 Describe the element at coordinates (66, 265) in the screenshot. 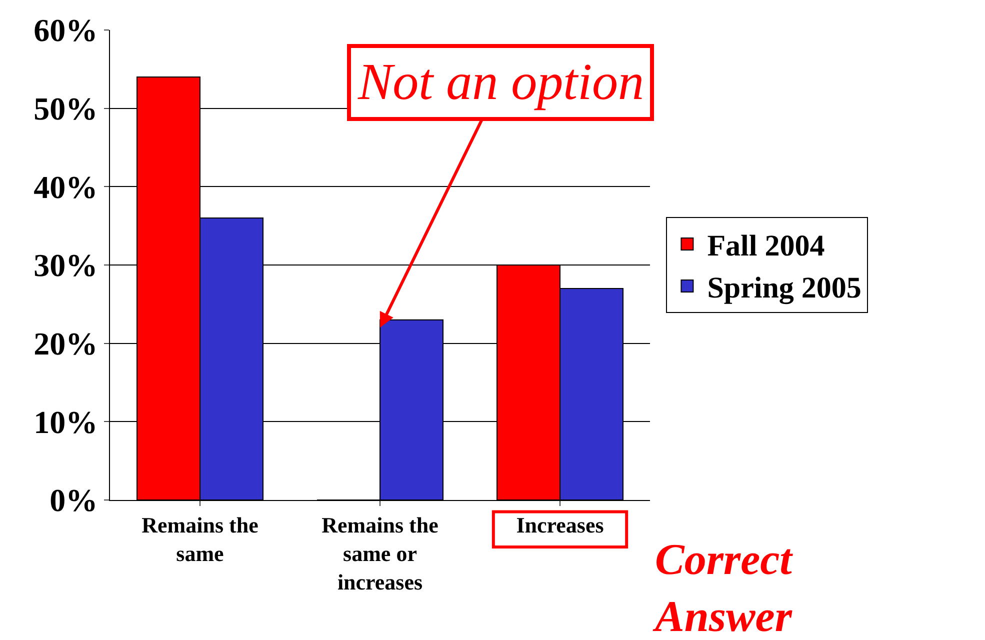

I see `y-tick-label: 30%` at that location.